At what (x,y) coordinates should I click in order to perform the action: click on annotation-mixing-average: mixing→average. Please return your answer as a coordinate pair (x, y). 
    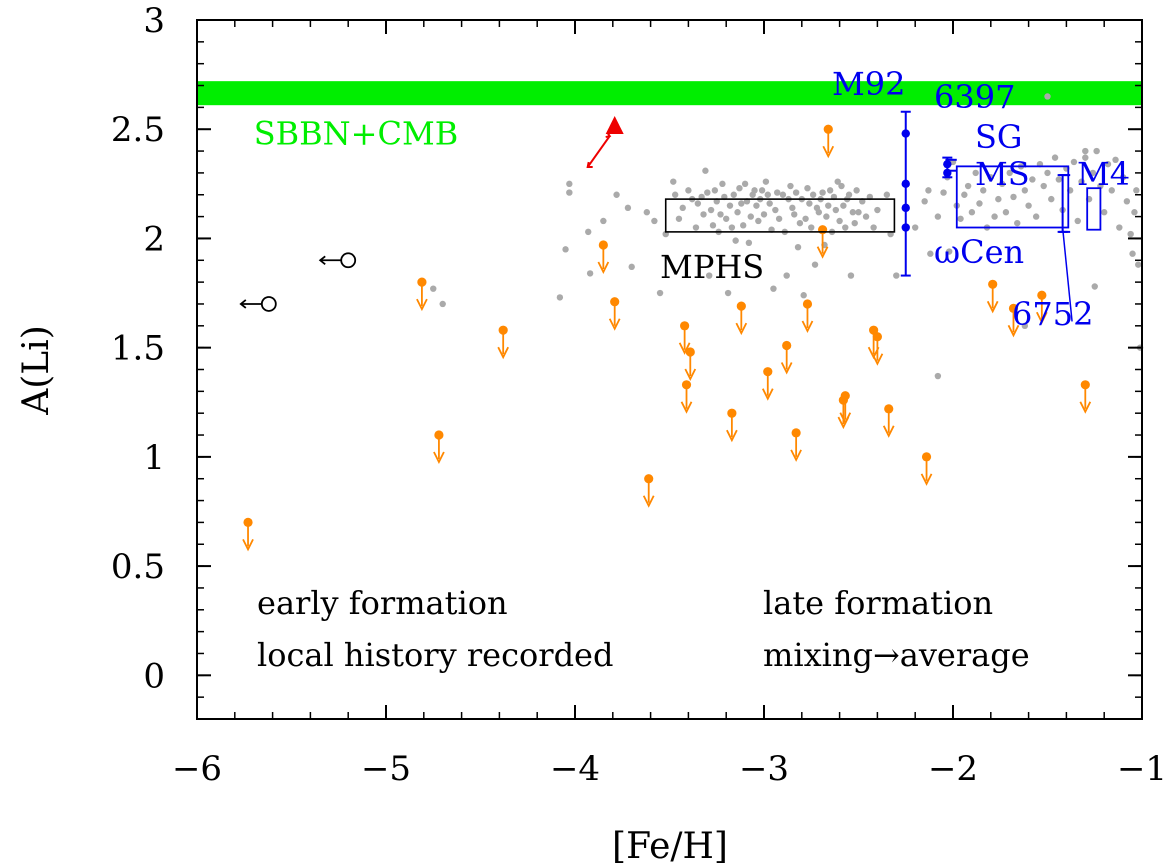
    Looking at the image, I should click on (896, 655).